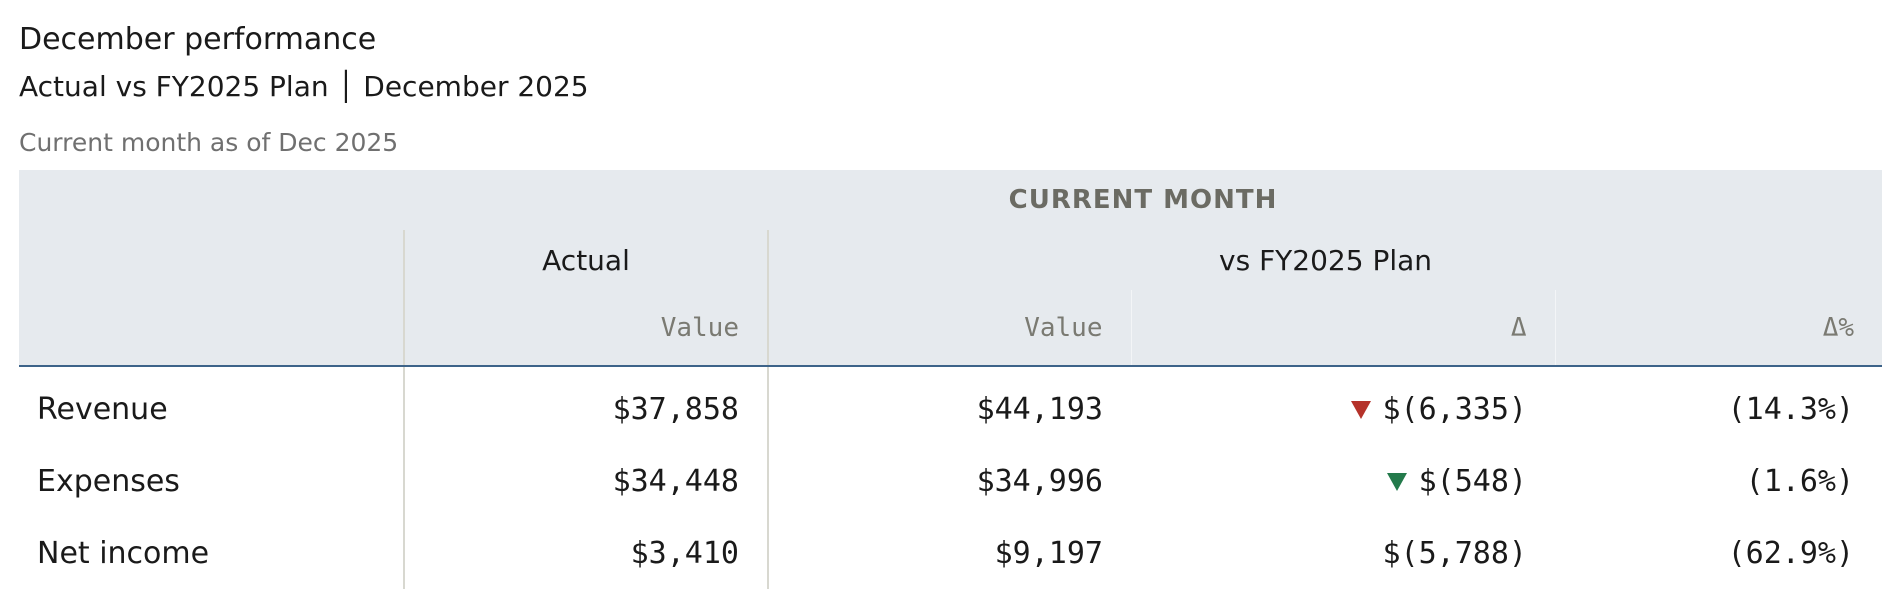 The image size is (1900, 606). I want to click on title: December performance, so click(198, 39).